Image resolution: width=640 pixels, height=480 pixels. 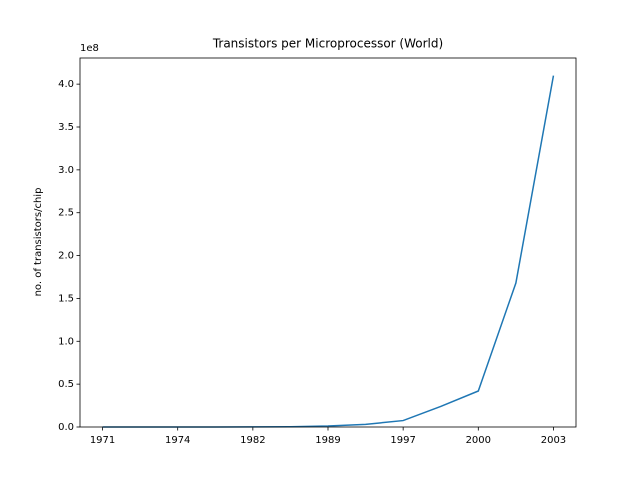 I want to click on y-tick-label: 3.0, so click(x=66, y=170).